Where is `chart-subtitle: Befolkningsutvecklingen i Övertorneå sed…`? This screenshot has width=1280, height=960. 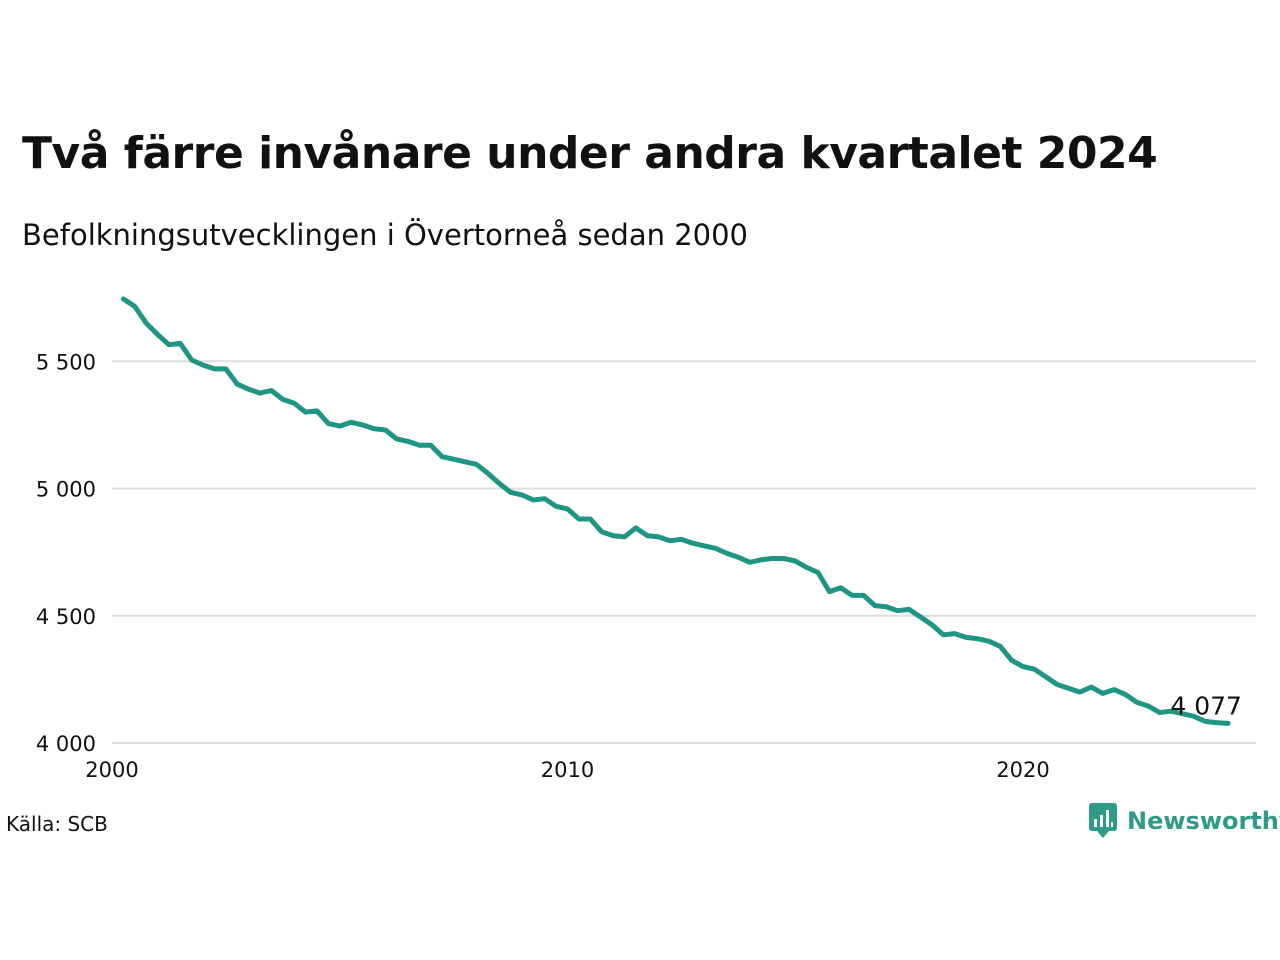
chart-subtitle: Befolkningsutvecklingen i Övertorneå sed… is located at coordinates (385, 235).